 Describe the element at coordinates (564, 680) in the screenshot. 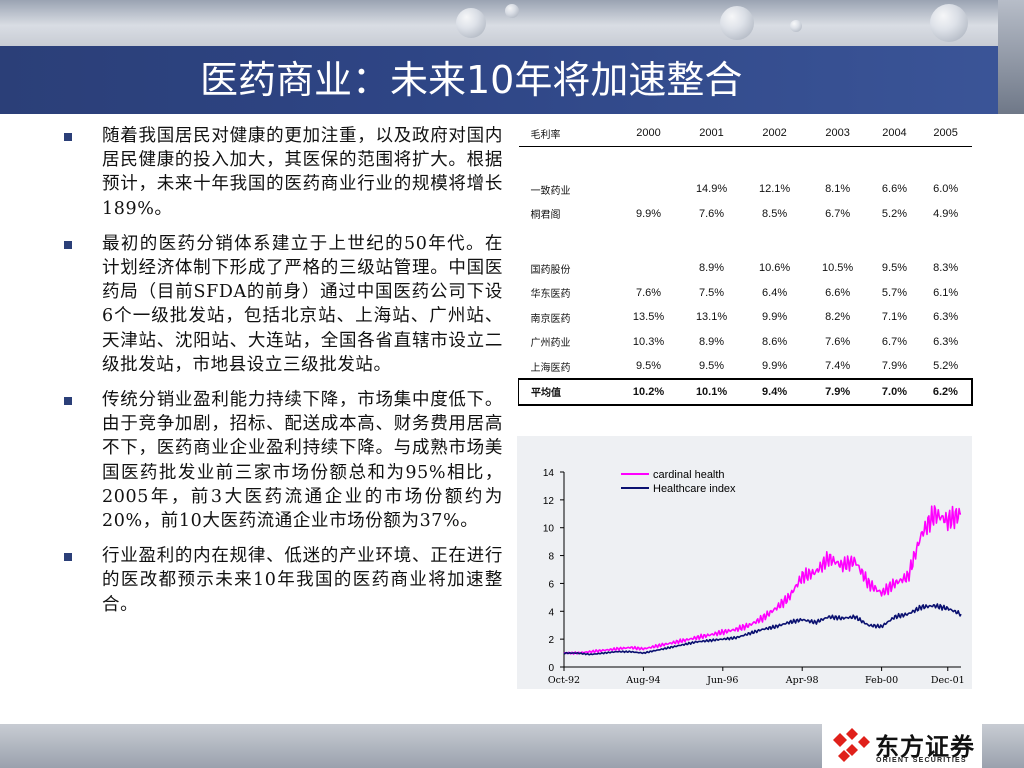

I see `x-tick-label: Oct-92` at that location.